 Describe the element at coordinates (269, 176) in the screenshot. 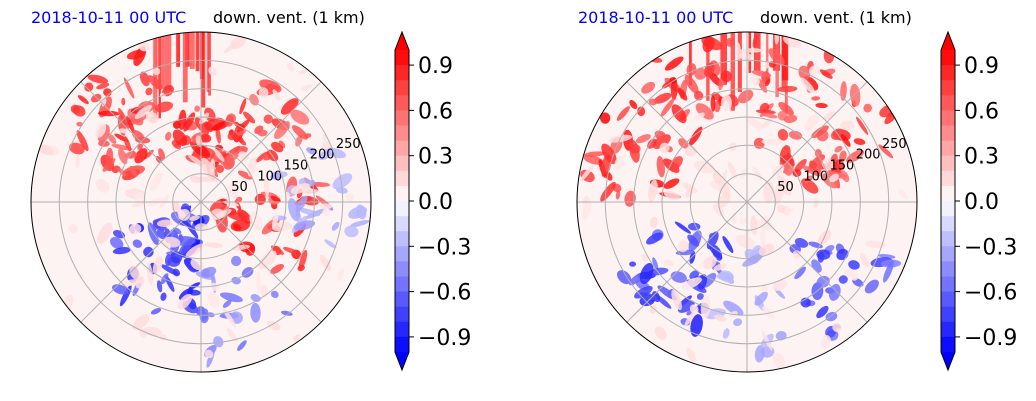

I see `panel-1-radial-tick-label: 100` at that location.